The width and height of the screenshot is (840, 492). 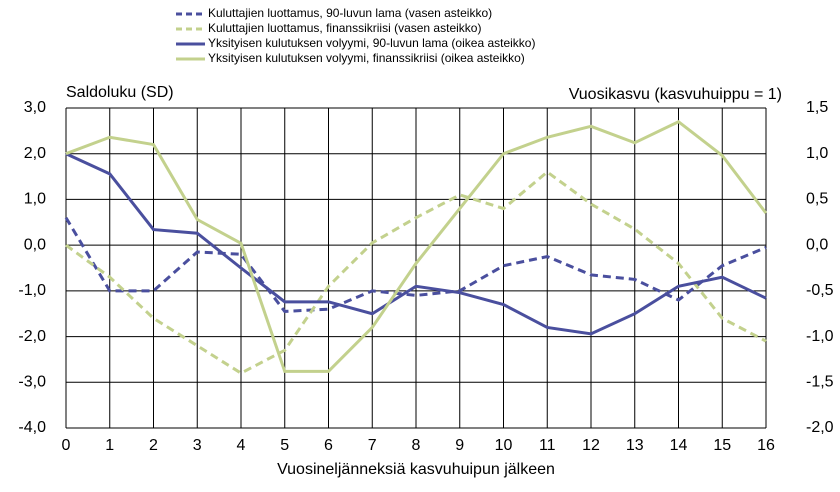 I want to click on x-tick-label: 6, so click(x=328, y=445).